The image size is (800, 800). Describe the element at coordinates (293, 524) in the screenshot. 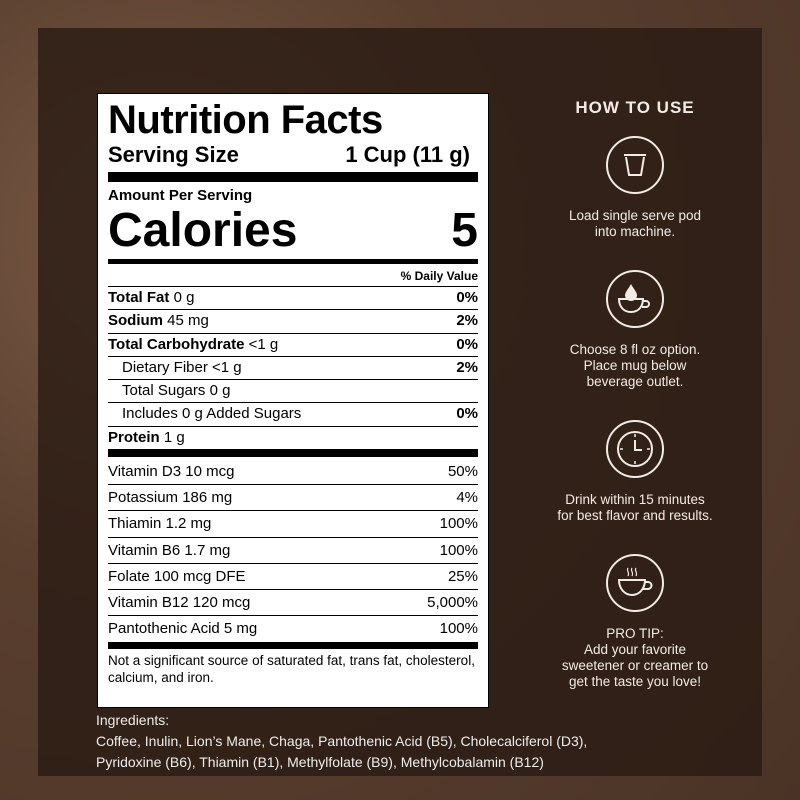

I see `vitamin-row: Thiamin 1.2 mg 100%` at that location.